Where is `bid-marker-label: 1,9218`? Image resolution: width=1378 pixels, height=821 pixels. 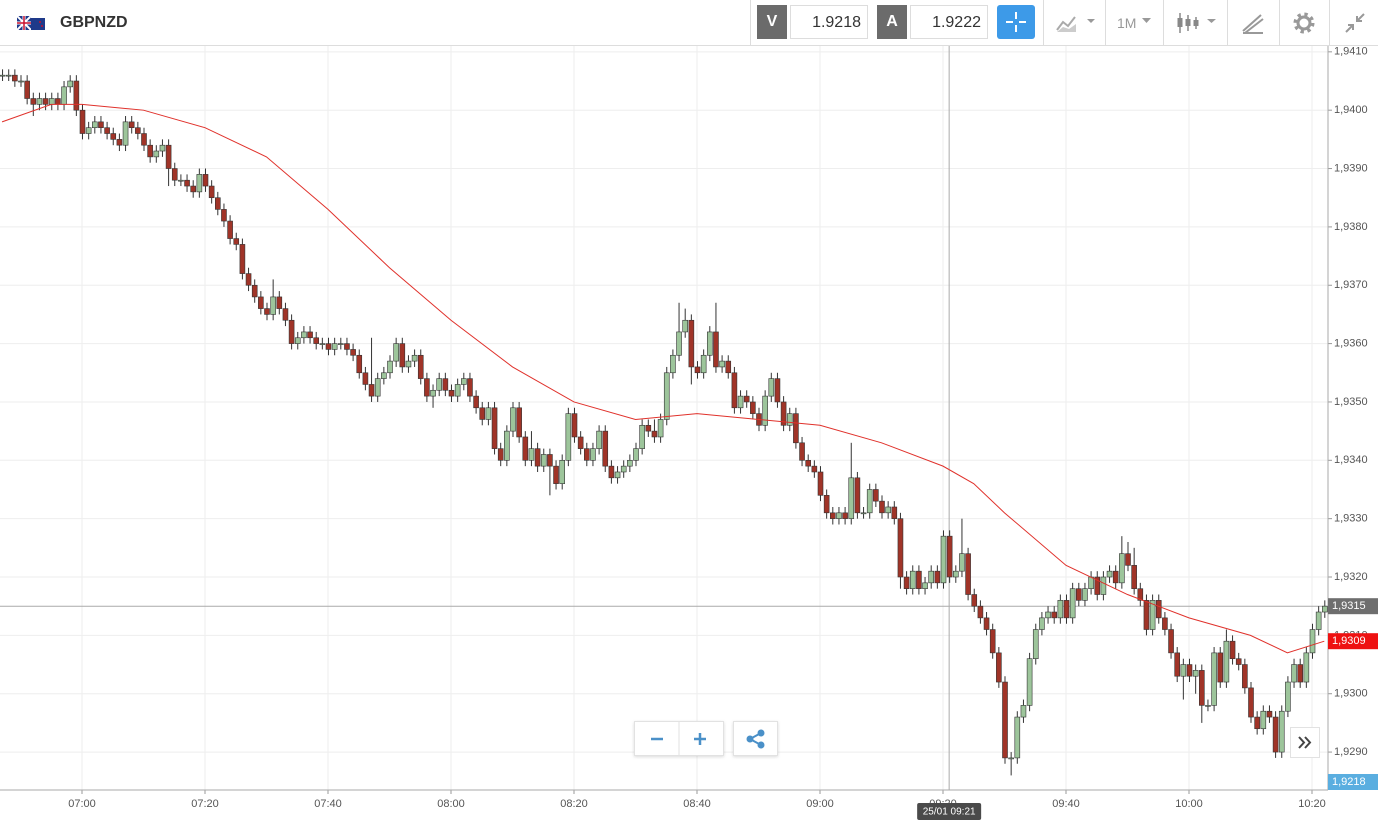
bid-marker-label: 1,9218 is located at coordinates (1349, 782).